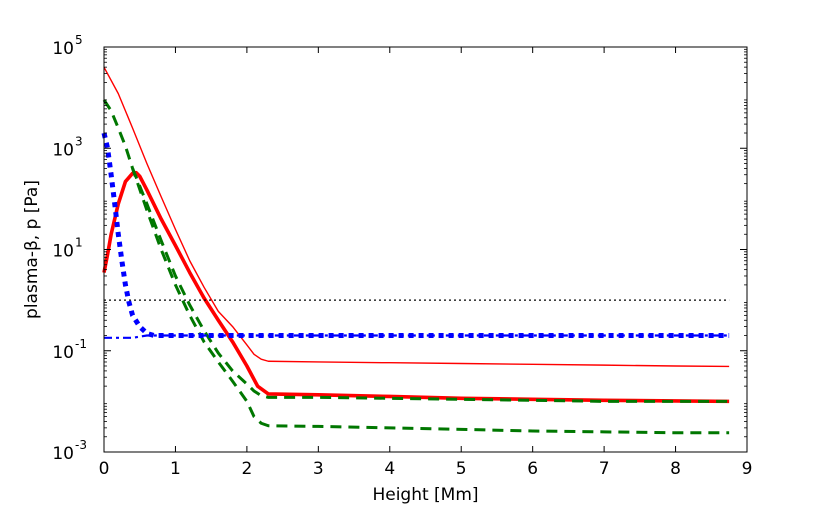 This screenshot has width=830, height=513. Describe the element at coordinates (81, 445) in the screenshot. I see `y-tick-exponent: -3` at that location.